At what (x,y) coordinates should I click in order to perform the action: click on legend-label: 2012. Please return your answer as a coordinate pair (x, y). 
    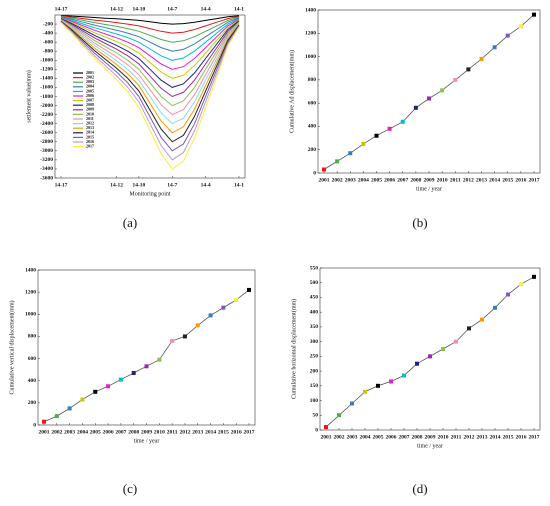
    Looking at the image, I should click on (90, 123).